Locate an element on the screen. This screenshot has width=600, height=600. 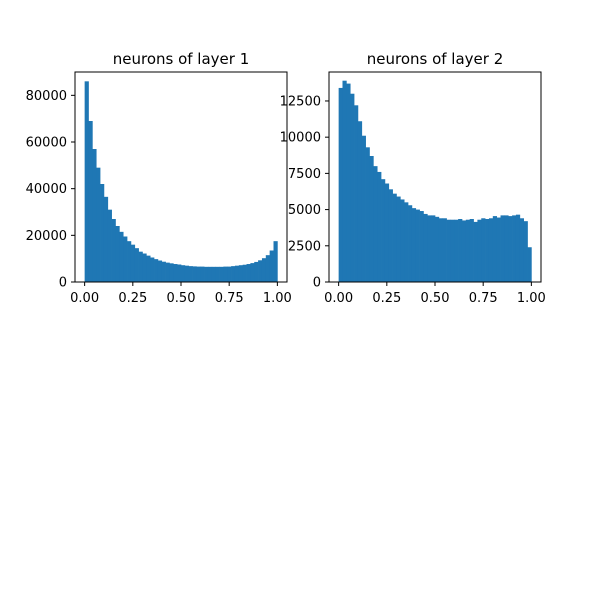
y-tick-label: 5000 is located at coordinates (304, 210).